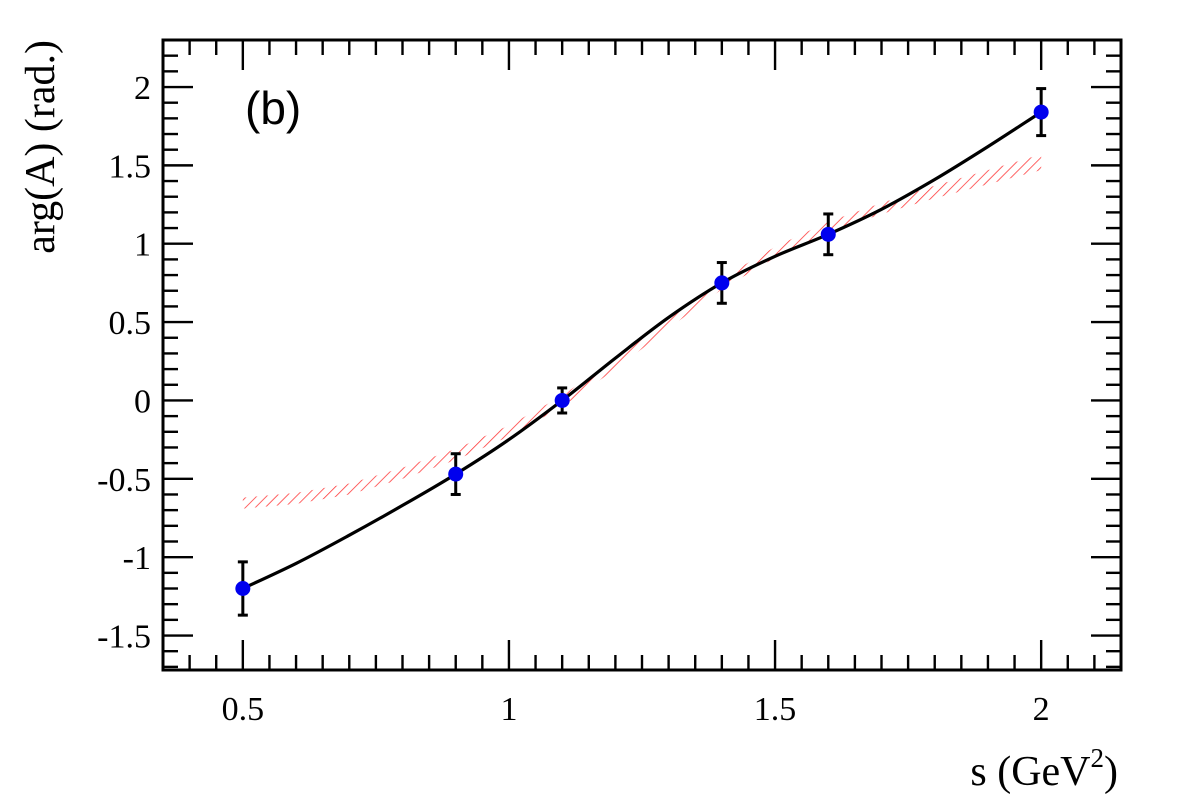 The width and height of the screenshot is (1181, 800). I want to click on x-axis-title-text: s (GeV, so click(1030, 772).